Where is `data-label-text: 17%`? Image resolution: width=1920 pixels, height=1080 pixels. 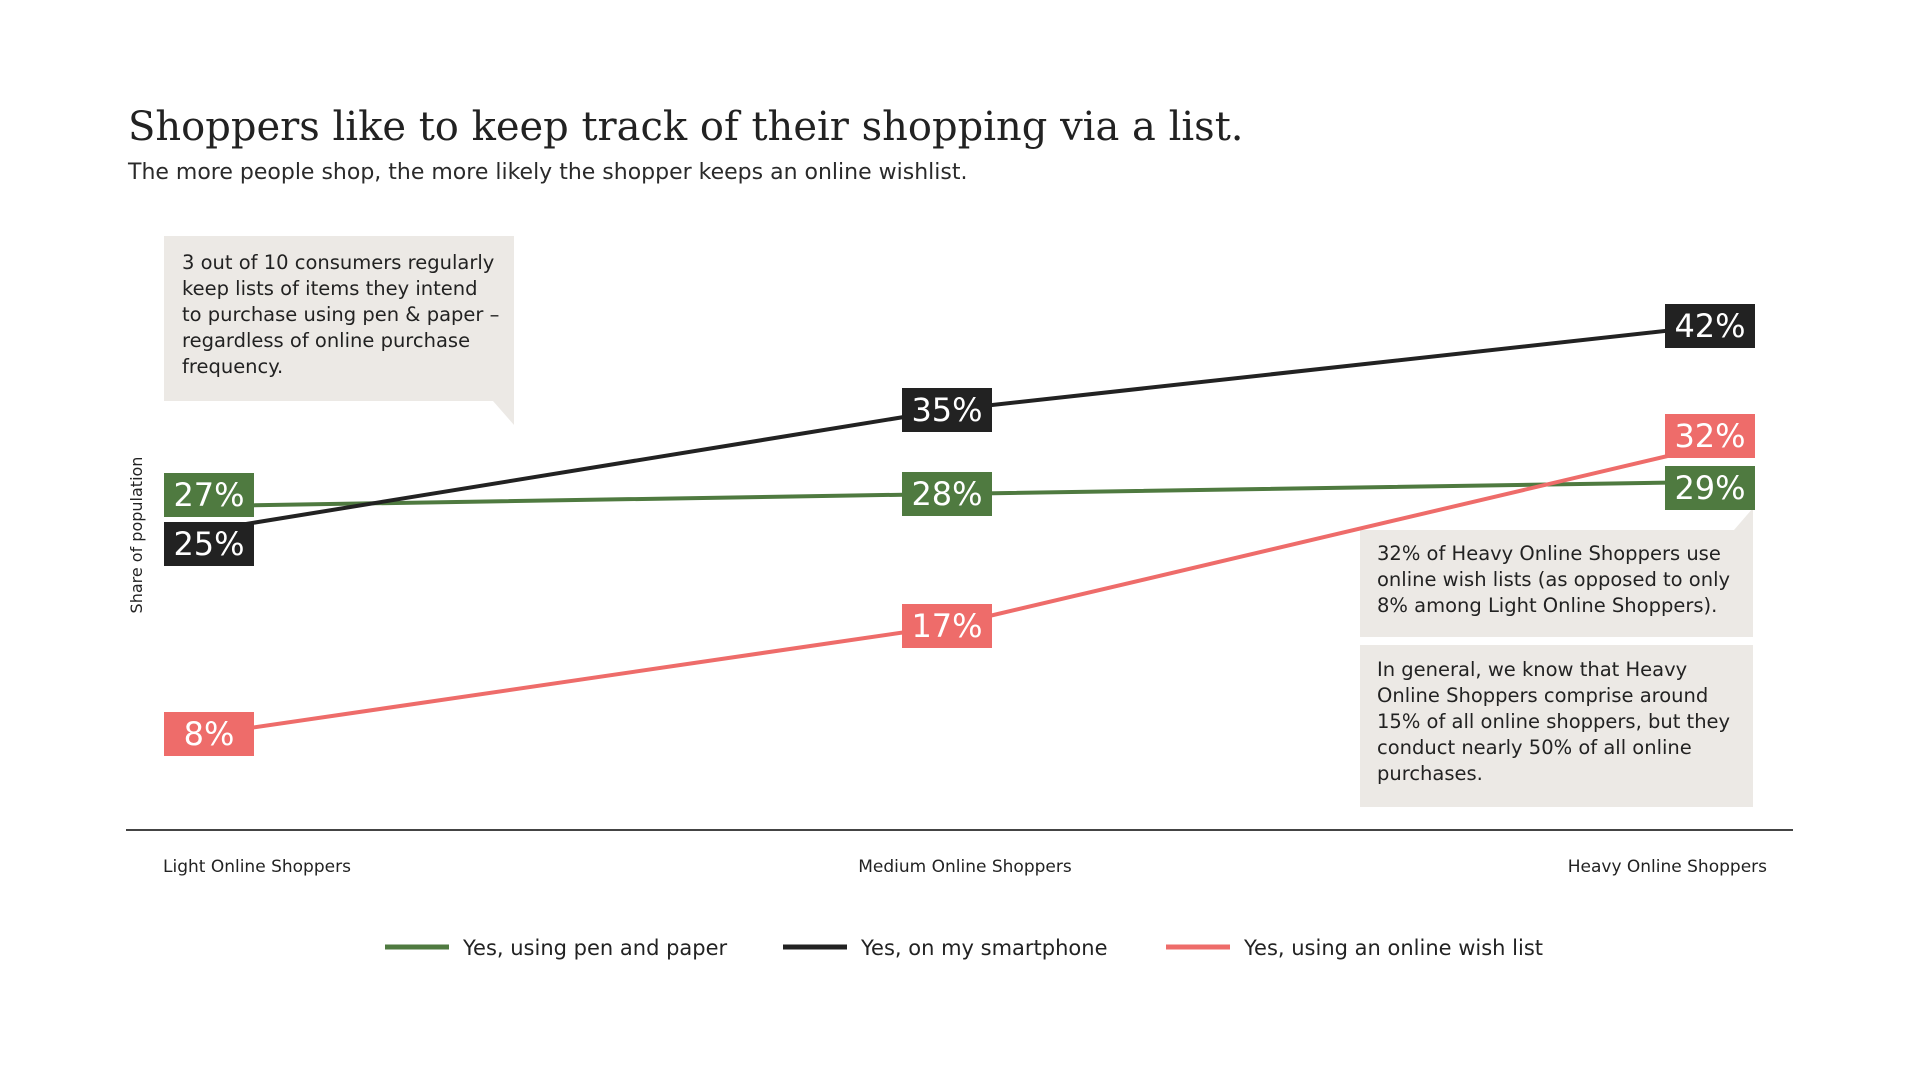 data-label-text: 17% is located at coordinates (946, 626).